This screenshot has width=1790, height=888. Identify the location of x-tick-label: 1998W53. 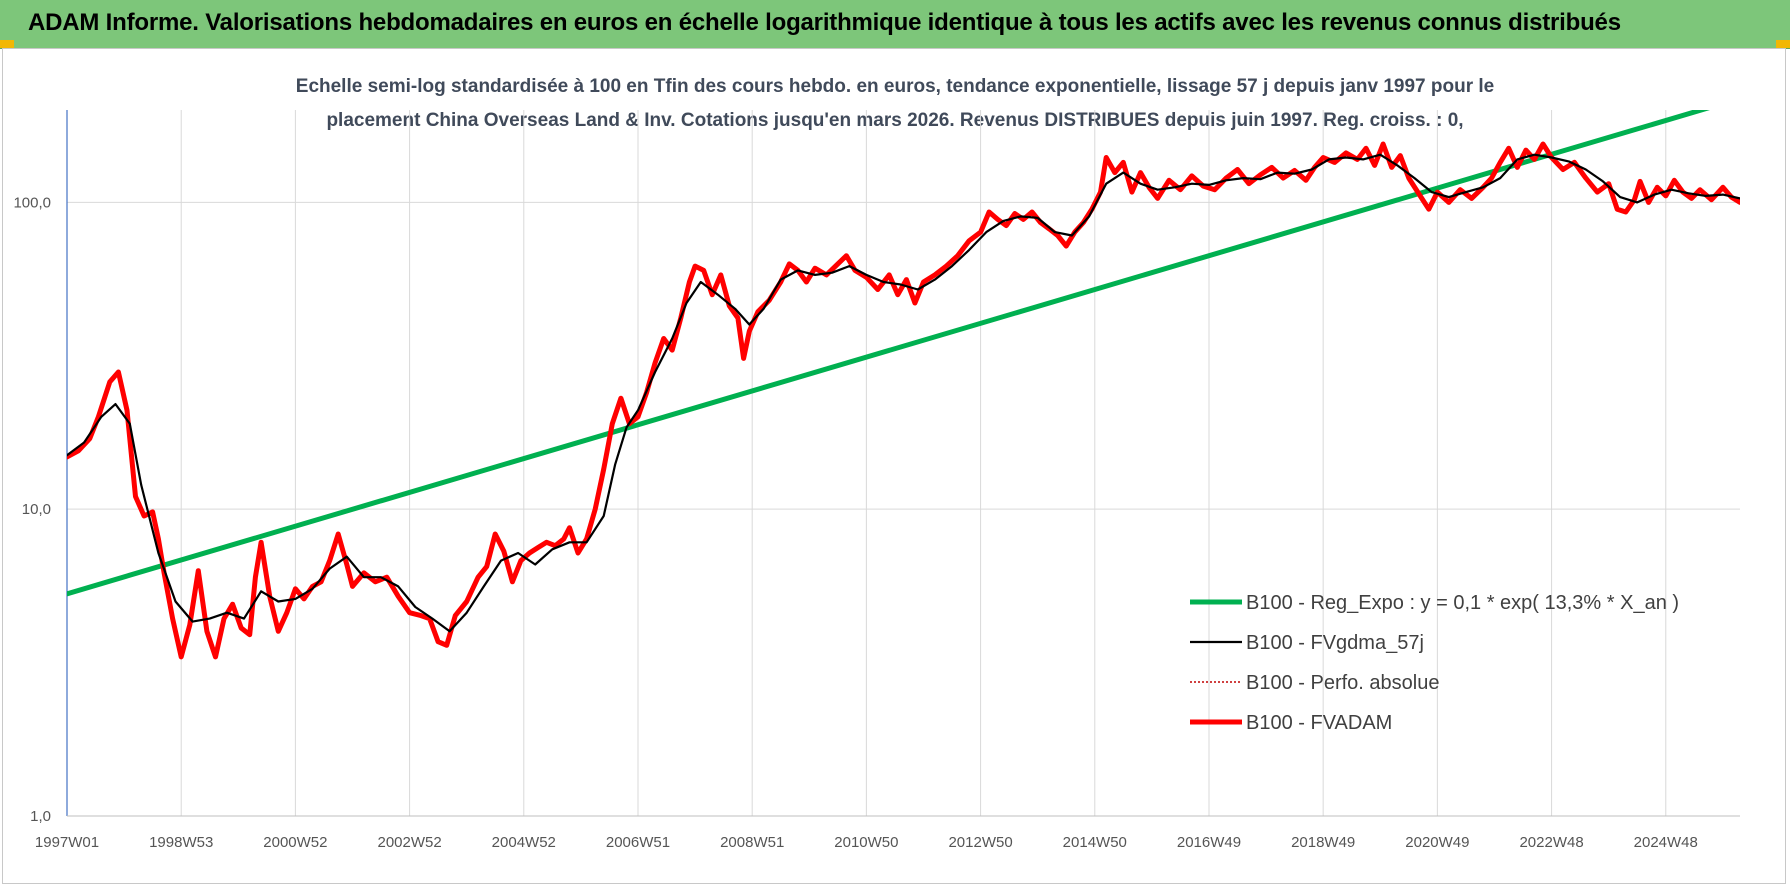
(181, 842).